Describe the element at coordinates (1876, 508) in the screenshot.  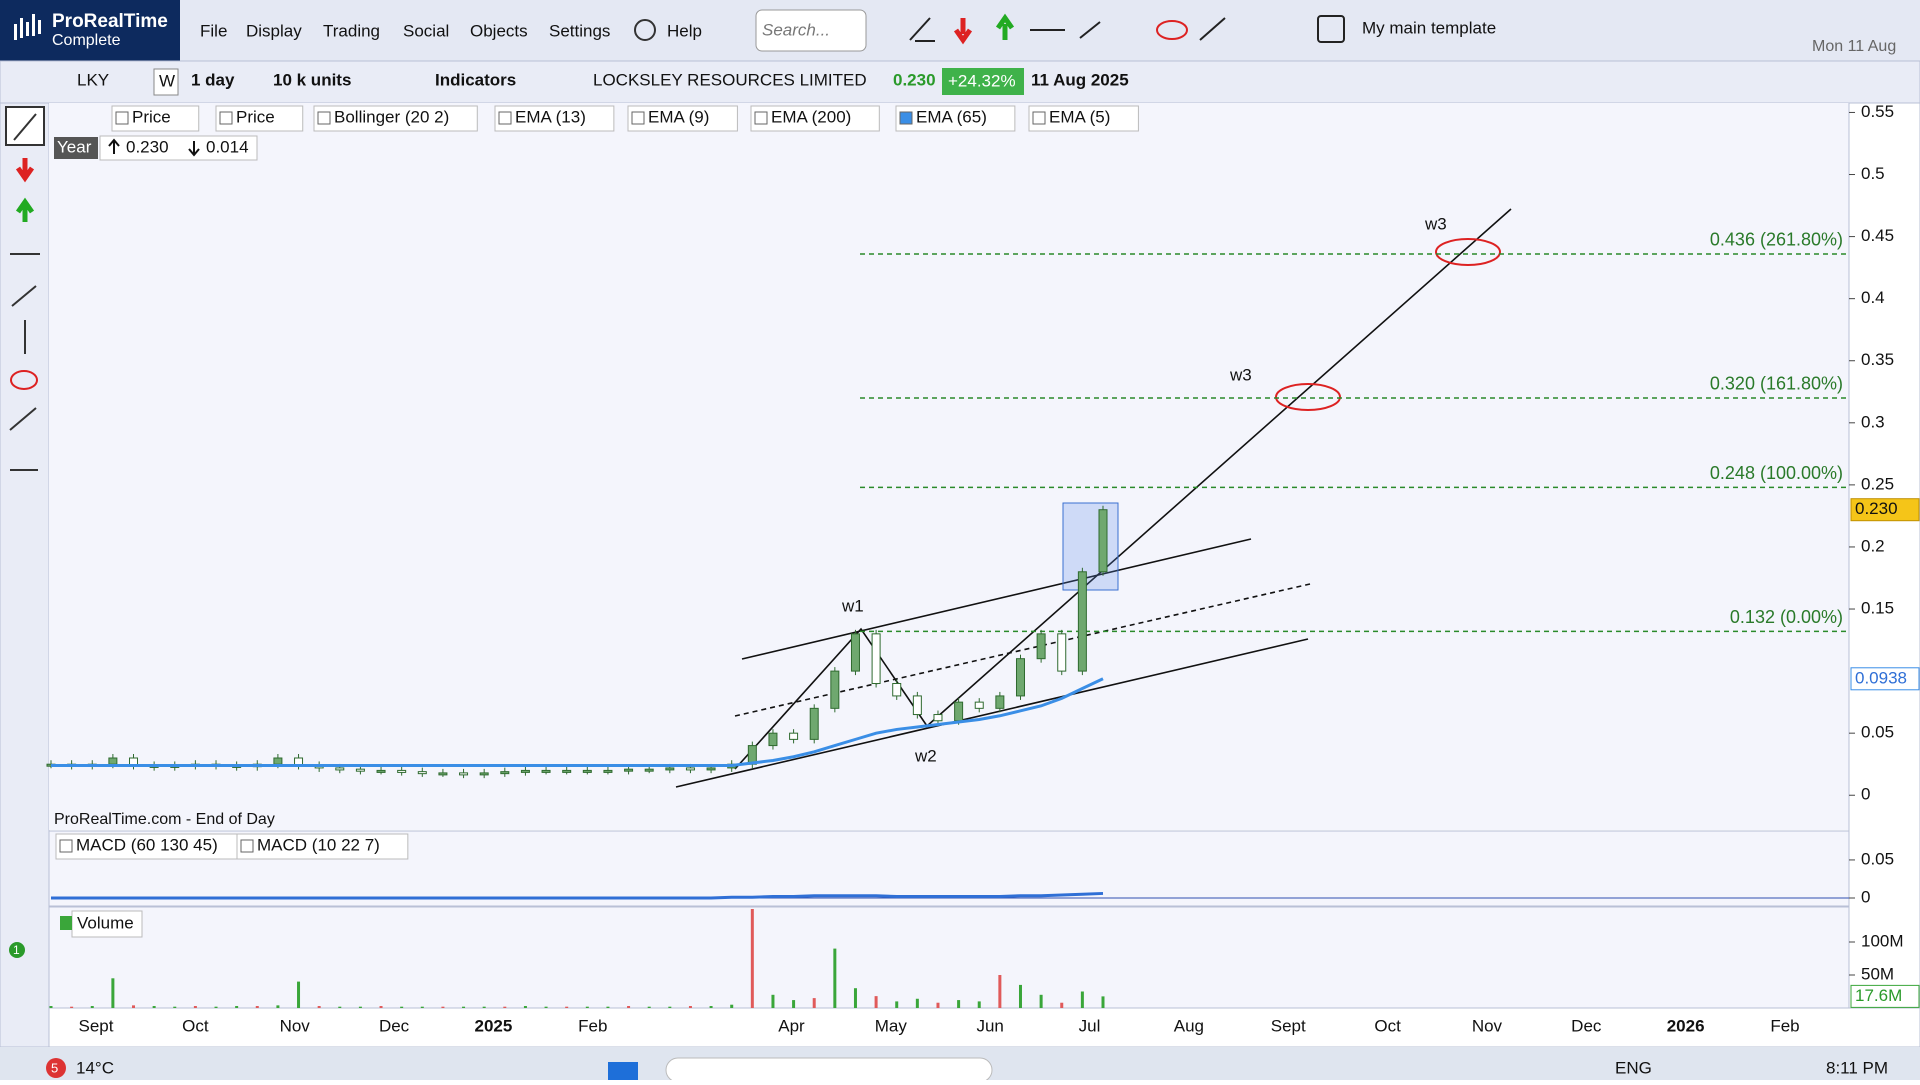
I see `value-box-label: 0.230` at that location.